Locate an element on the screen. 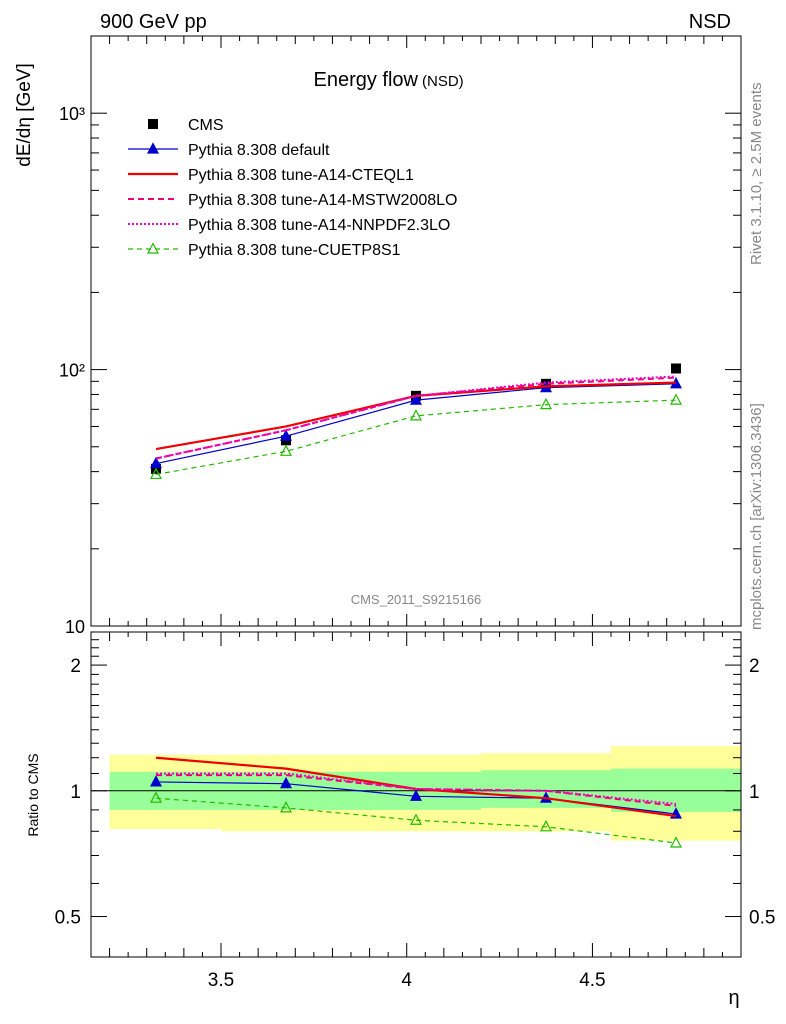  y-axis-label: dE/dη [GeV] is located at coordinates (24, 115).